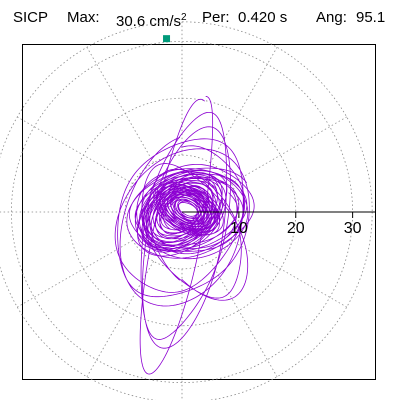  Describe the element at coordinates (184, 17) in the screenshot. I see `max-unit-exponent: 2` at that location.